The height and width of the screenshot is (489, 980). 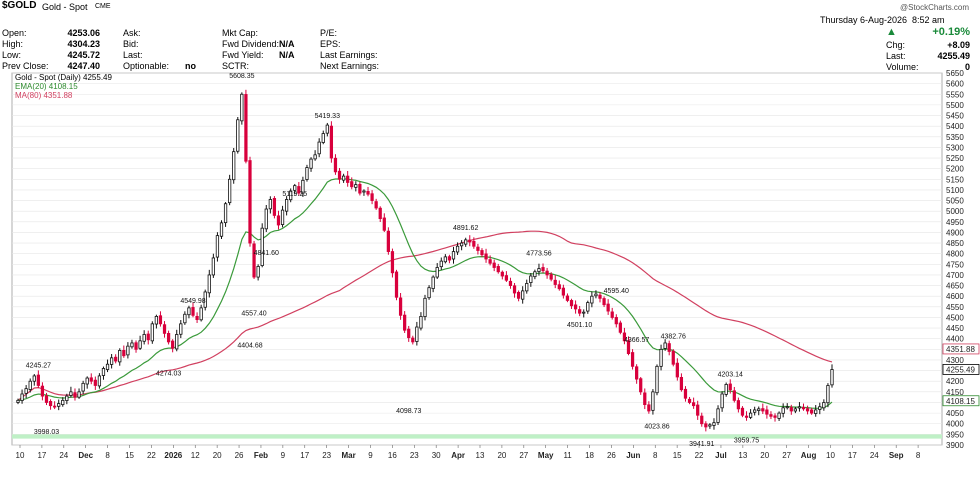 I want to click on x-tick-label: Dec, so click(x=85, y=455).